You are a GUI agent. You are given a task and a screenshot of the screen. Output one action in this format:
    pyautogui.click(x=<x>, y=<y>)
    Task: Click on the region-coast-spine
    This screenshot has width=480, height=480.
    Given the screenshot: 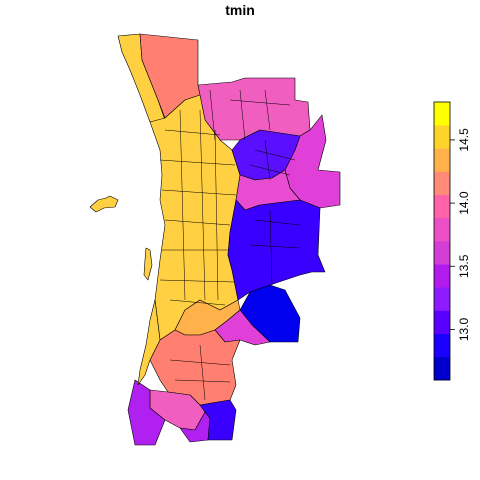 What is the action you would take?
    pyautogui.click(x=149, y=342)
    